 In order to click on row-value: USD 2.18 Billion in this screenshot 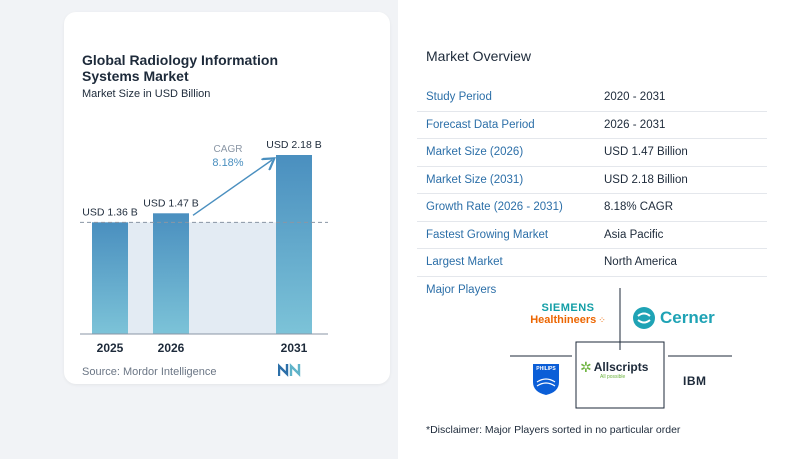, I will do `click(685, 180)`.